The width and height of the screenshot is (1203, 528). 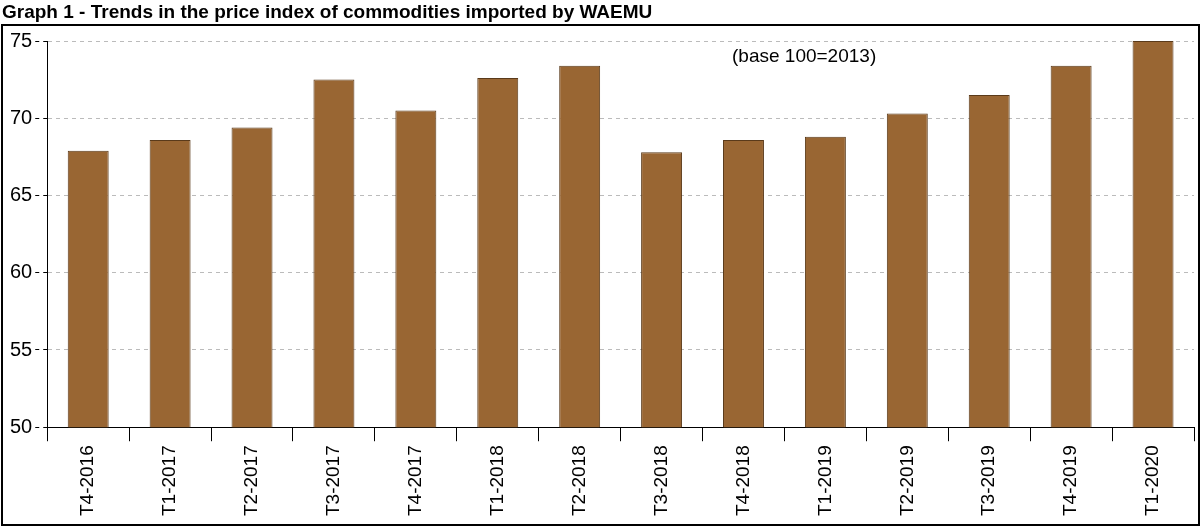 I want to click on annotation: (base 100=2013), so click(x=804, y=55).